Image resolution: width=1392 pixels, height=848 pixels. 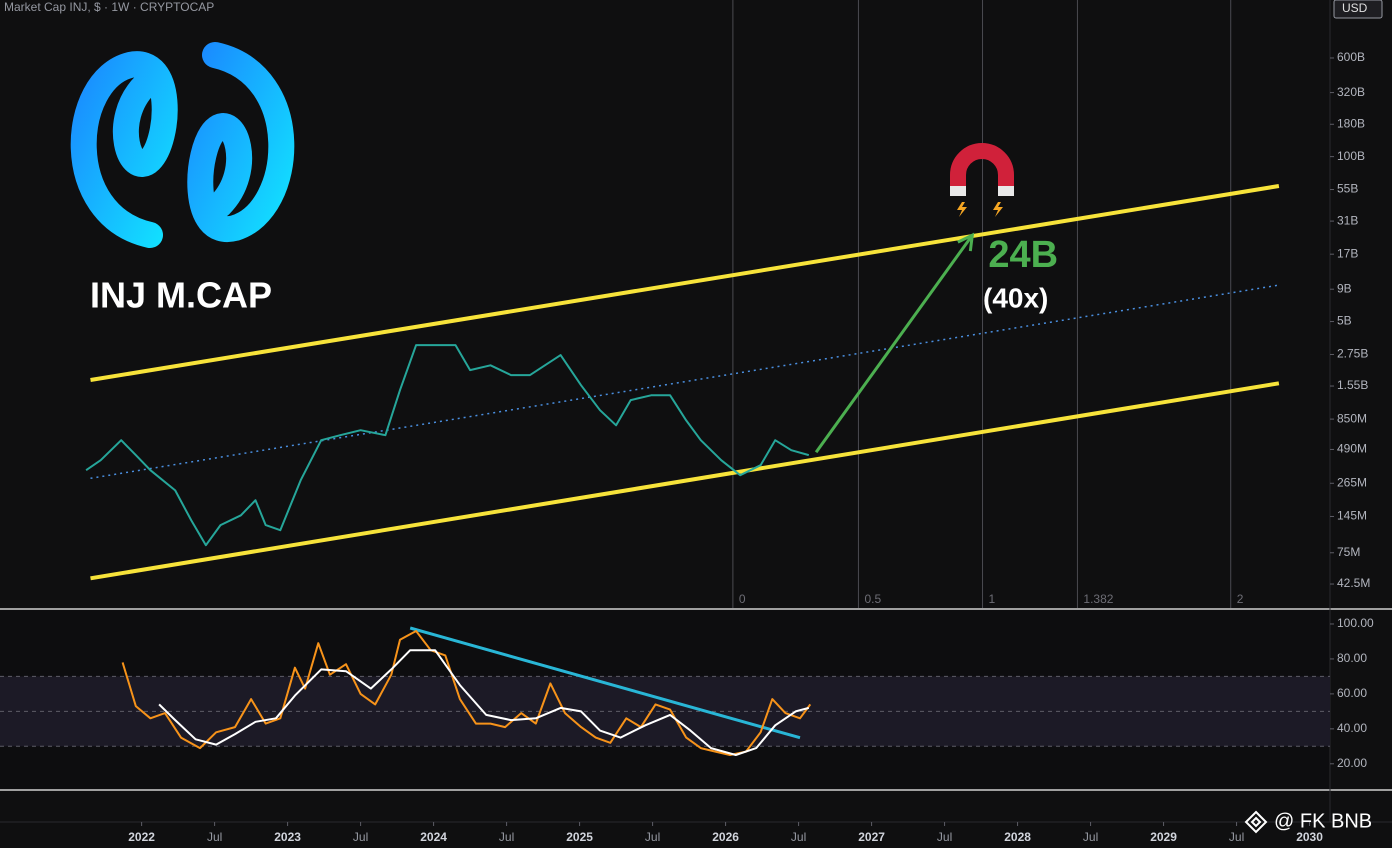 What do you see at coordinates (1344, 321) in the screenshot?
I see `y-tick-label: 5B` at bounding box center [1344, 321].